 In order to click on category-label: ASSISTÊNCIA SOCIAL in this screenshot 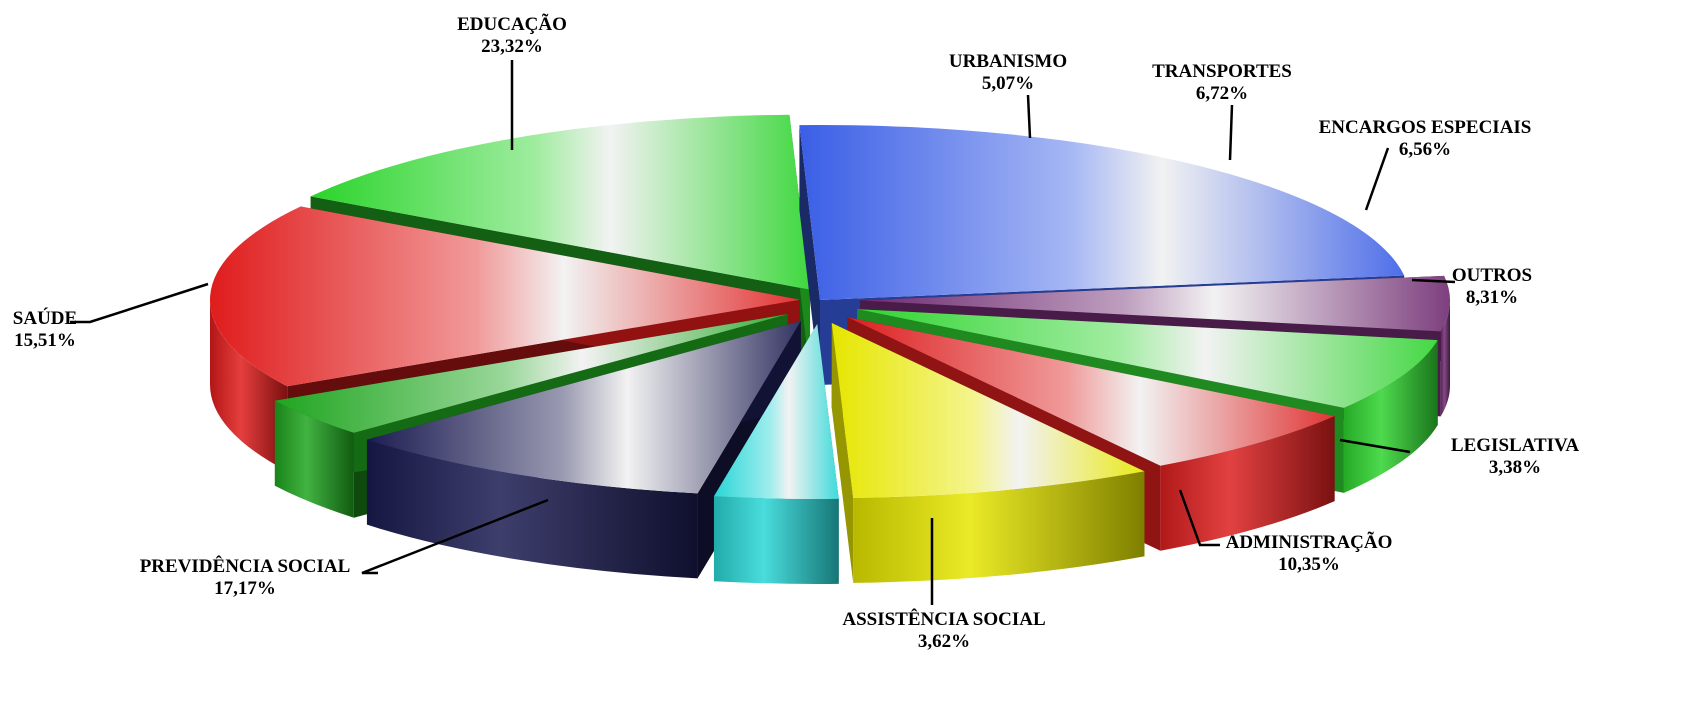, I will do `click(943, 619)`.